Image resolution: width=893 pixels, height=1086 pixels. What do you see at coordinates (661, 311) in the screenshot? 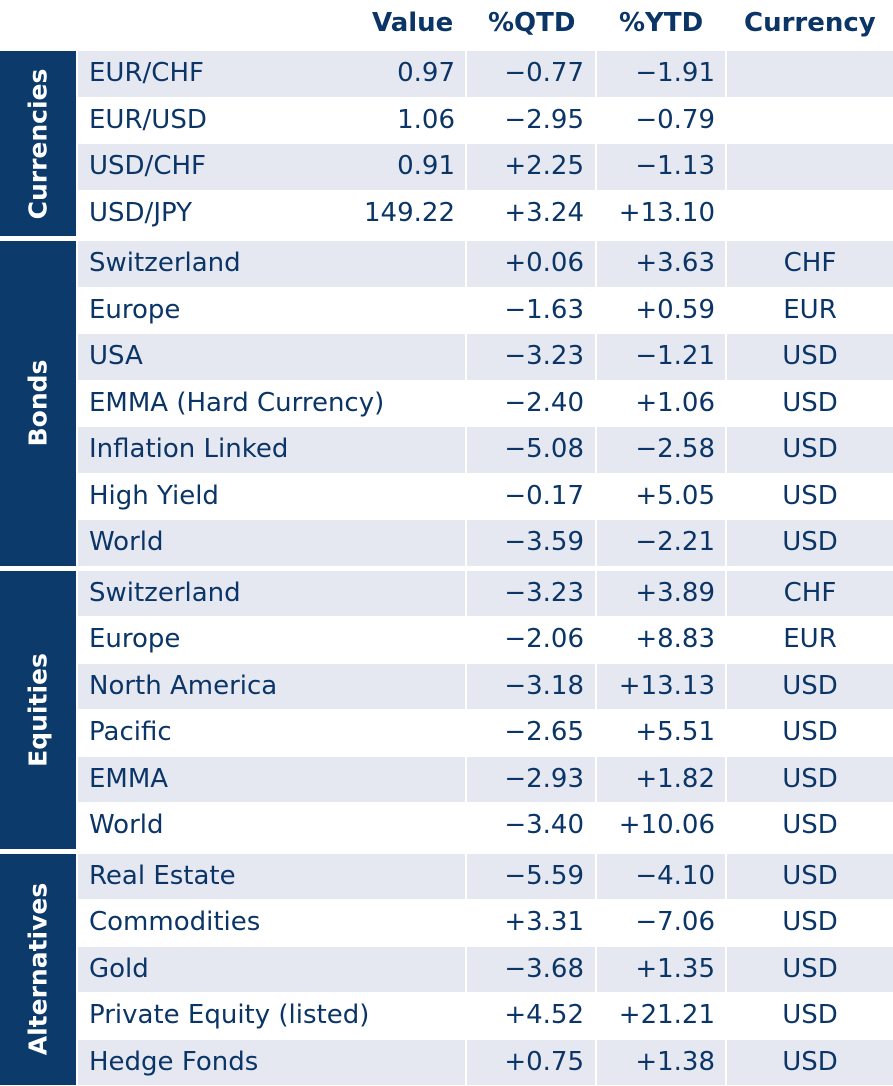
I see `ytd-cell: +0.59` at bounding box center [661, 311].